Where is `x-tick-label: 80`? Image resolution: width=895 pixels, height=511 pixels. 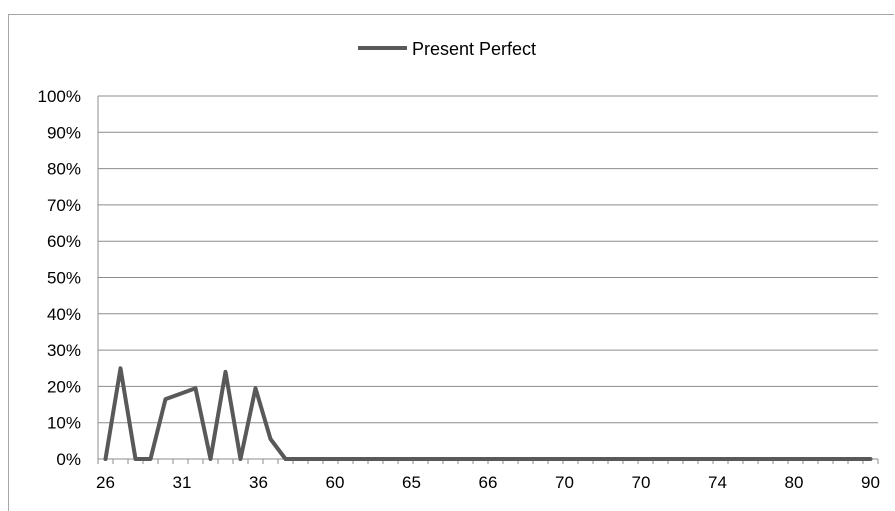 x-tick-label: 80 is located at coordinates (794, 482).